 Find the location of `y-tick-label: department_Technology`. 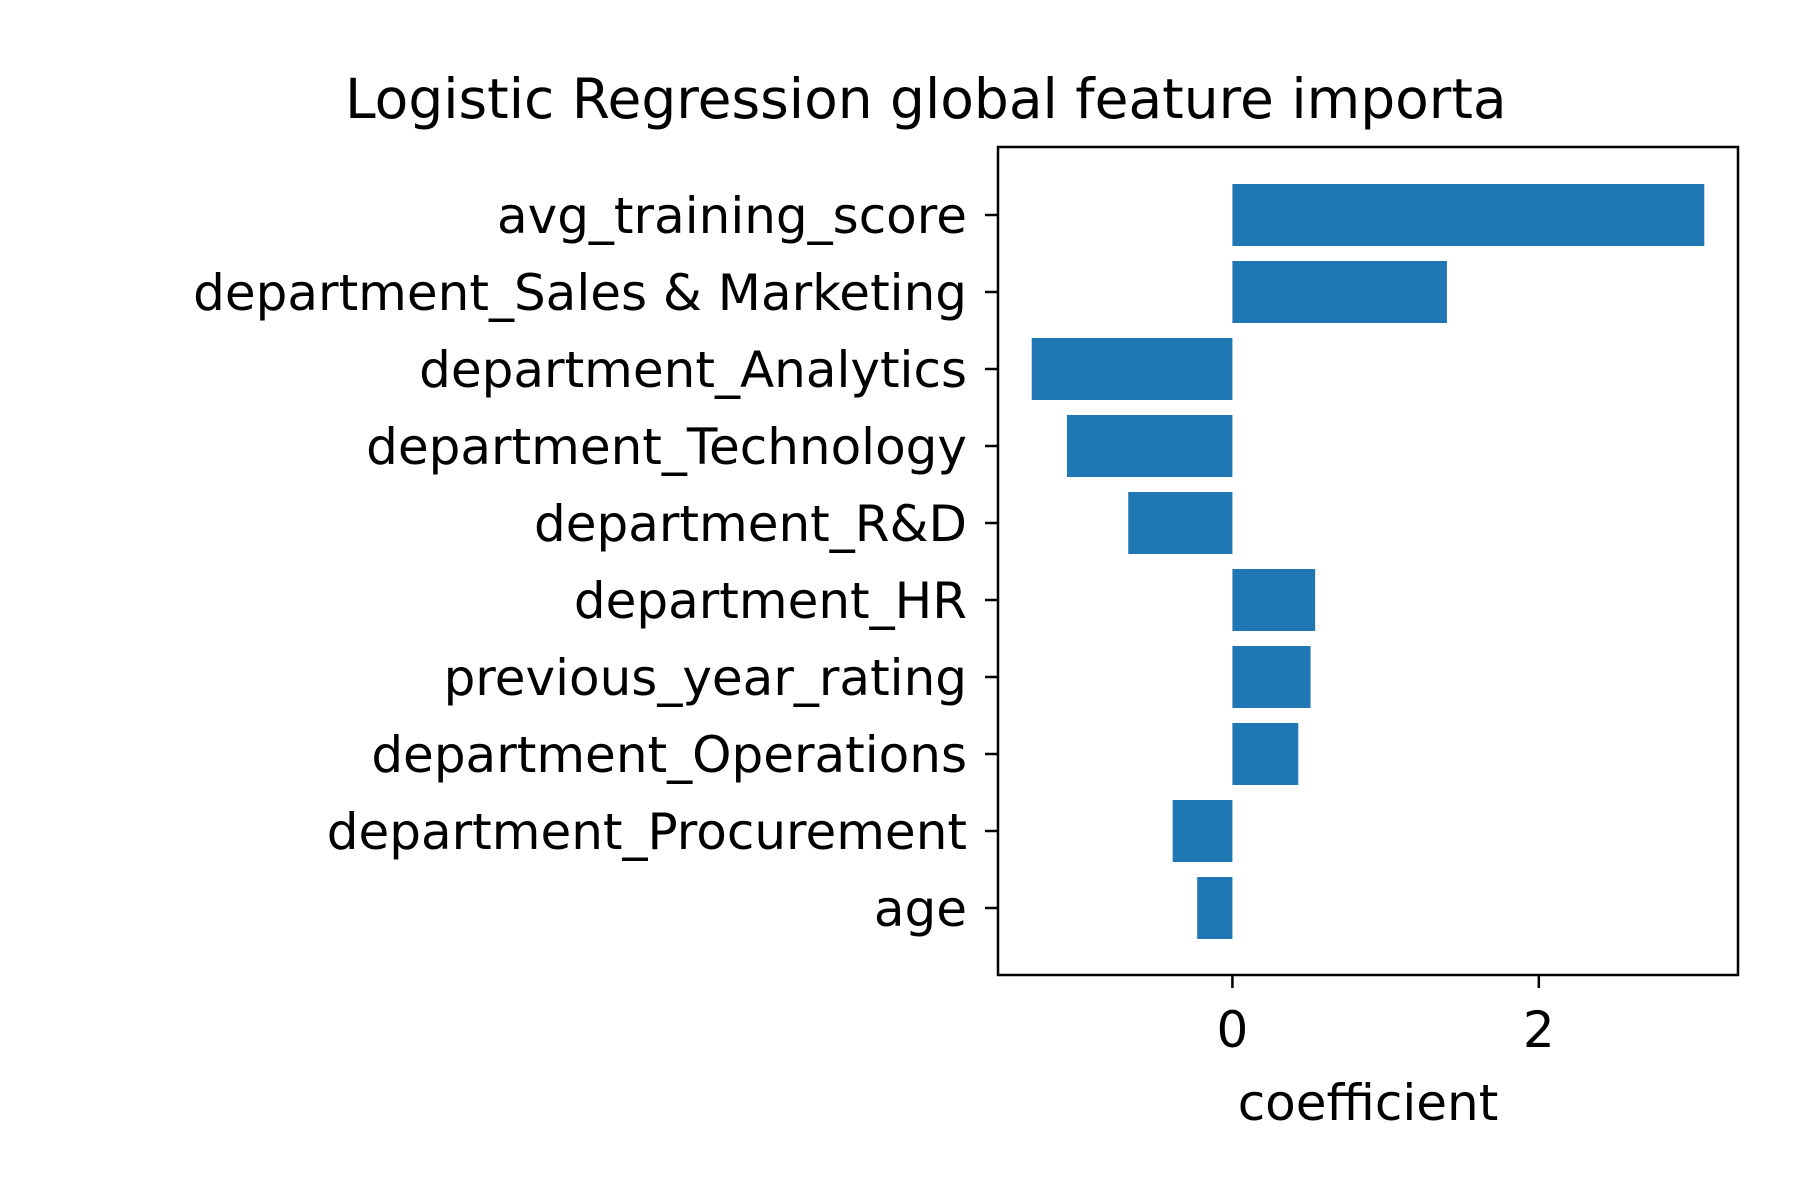

y-tick-label: department_Technology is located at coordinates (666, 447).